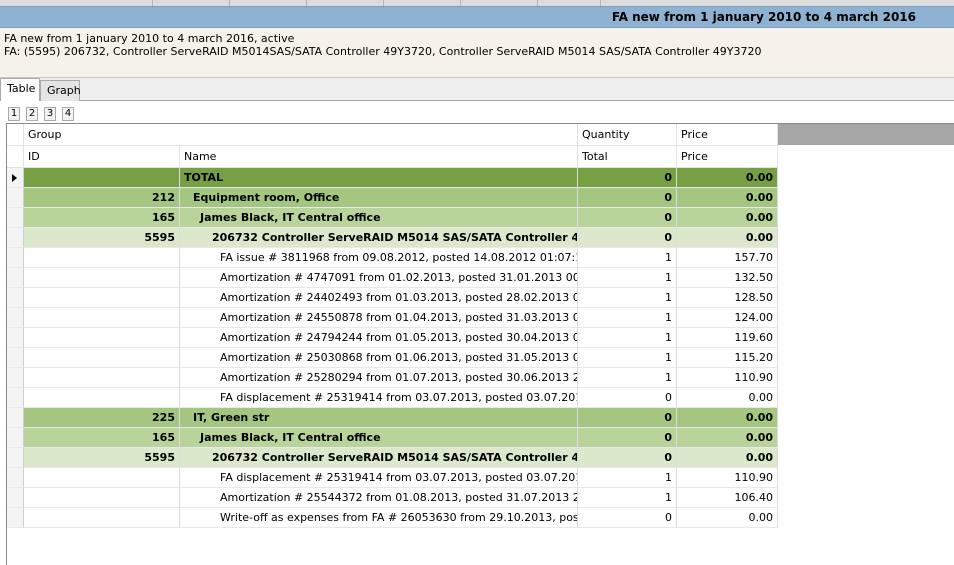  Describe the element at coordinates (14, 114) in the screenshot. I see `level-1-button: 1` at that location.